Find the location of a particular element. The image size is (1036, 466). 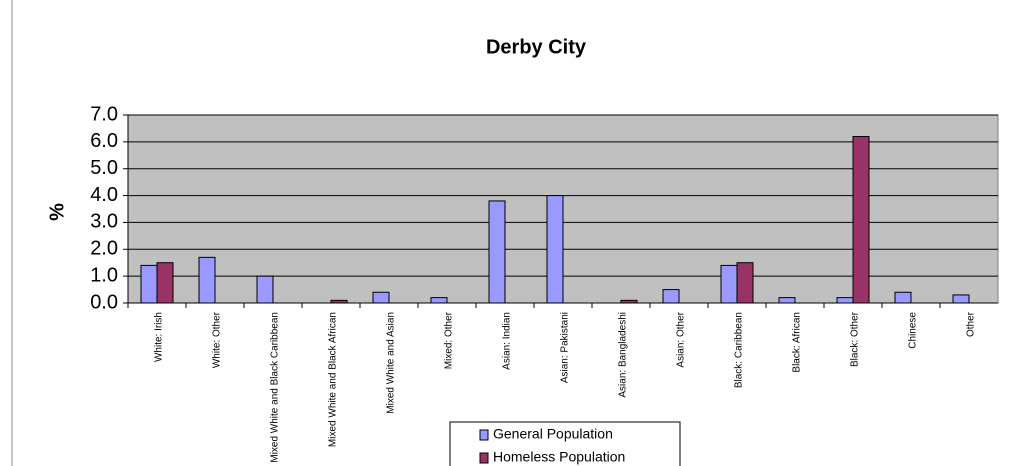

x-tick-label: Black: Caribbean is located at coordinates (739, 350).